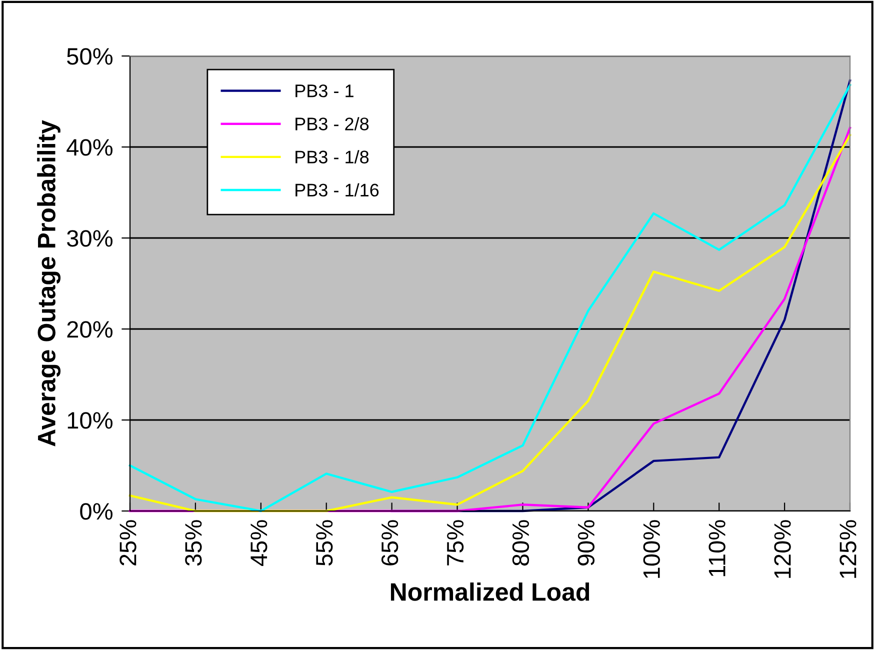 This screenshot has width=875, height=650. I want to click on legend-label: PB3 - 1/8, so click(332, 157).